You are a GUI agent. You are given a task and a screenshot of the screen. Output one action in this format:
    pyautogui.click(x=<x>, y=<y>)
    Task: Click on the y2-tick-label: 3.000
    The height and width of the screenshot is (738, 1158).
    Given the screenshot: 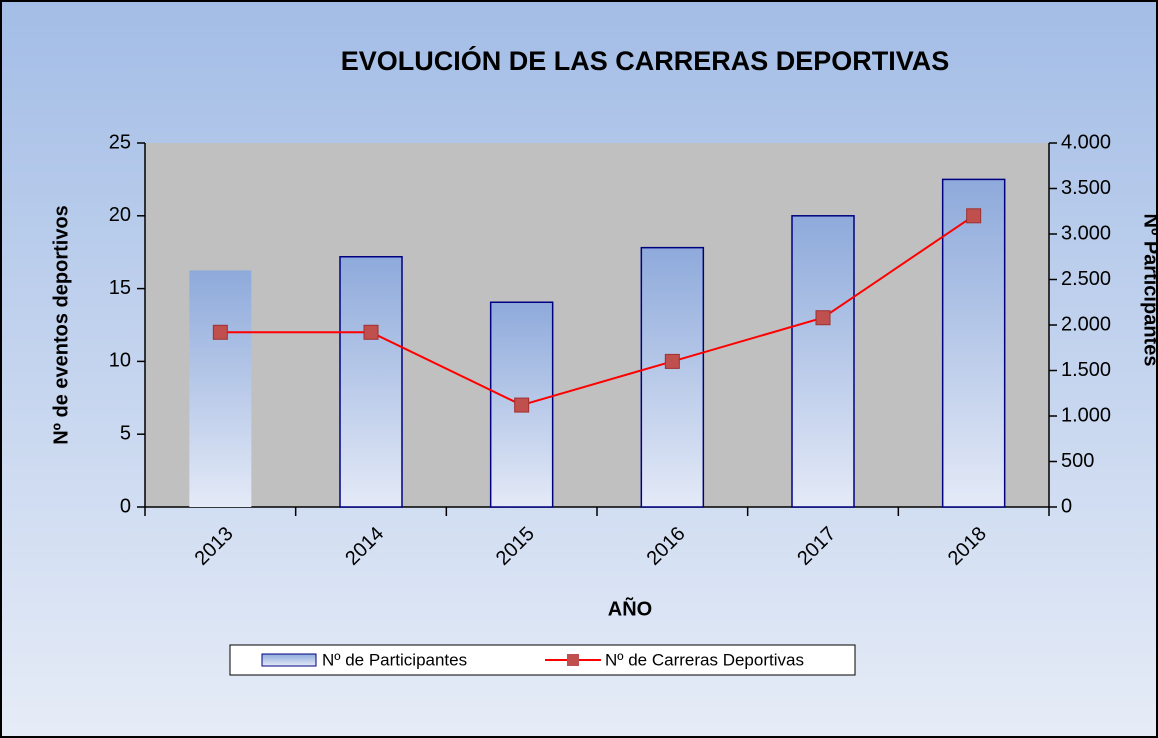 What is the action you would take?
    pyautogui.click(x=1086, y=233)
    